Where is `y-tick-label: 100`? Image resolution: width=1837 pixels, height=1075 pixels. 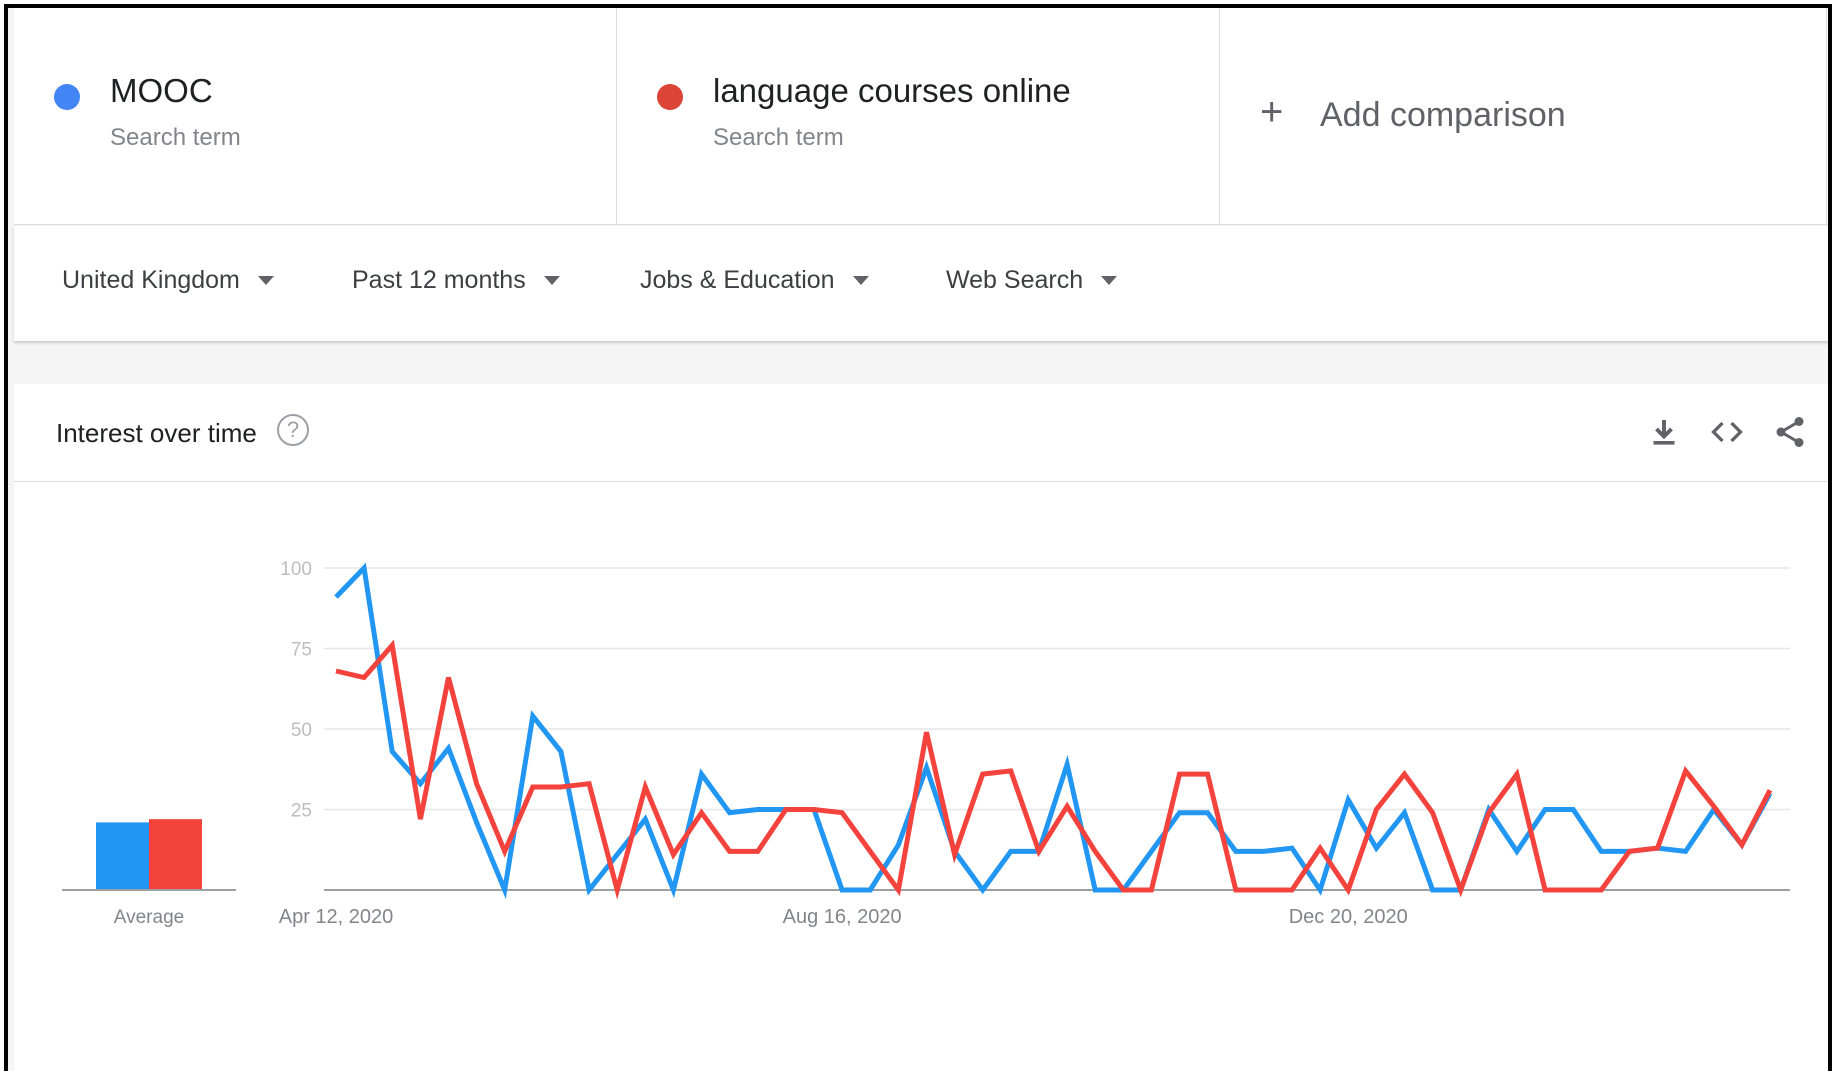
y-tick-label: 100 is located at coordinates (296, 569).